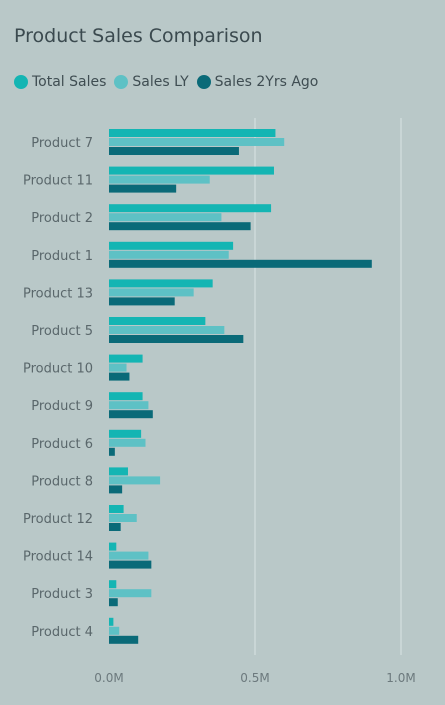 This screenshot has width=445, height=705. What do you see at coordinates (113, 584) in the screenshot?
I see `bar-product-3-total-sales` at bounding box center [113, 584].